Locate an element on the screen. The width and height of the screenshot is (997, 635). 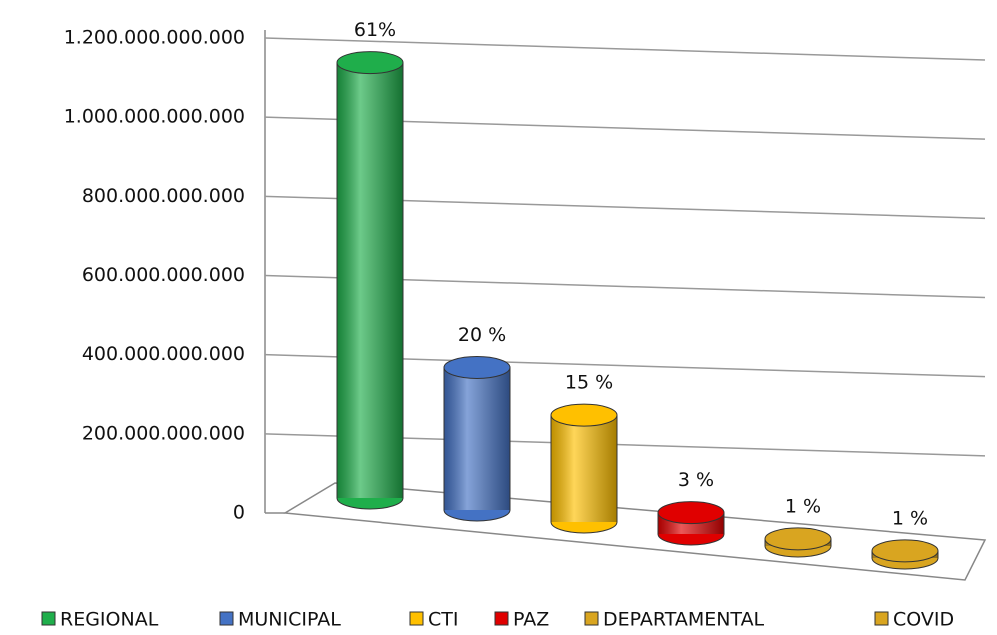
y-tick-label: 600.000.000.000 is located at coordinates (163, 275).